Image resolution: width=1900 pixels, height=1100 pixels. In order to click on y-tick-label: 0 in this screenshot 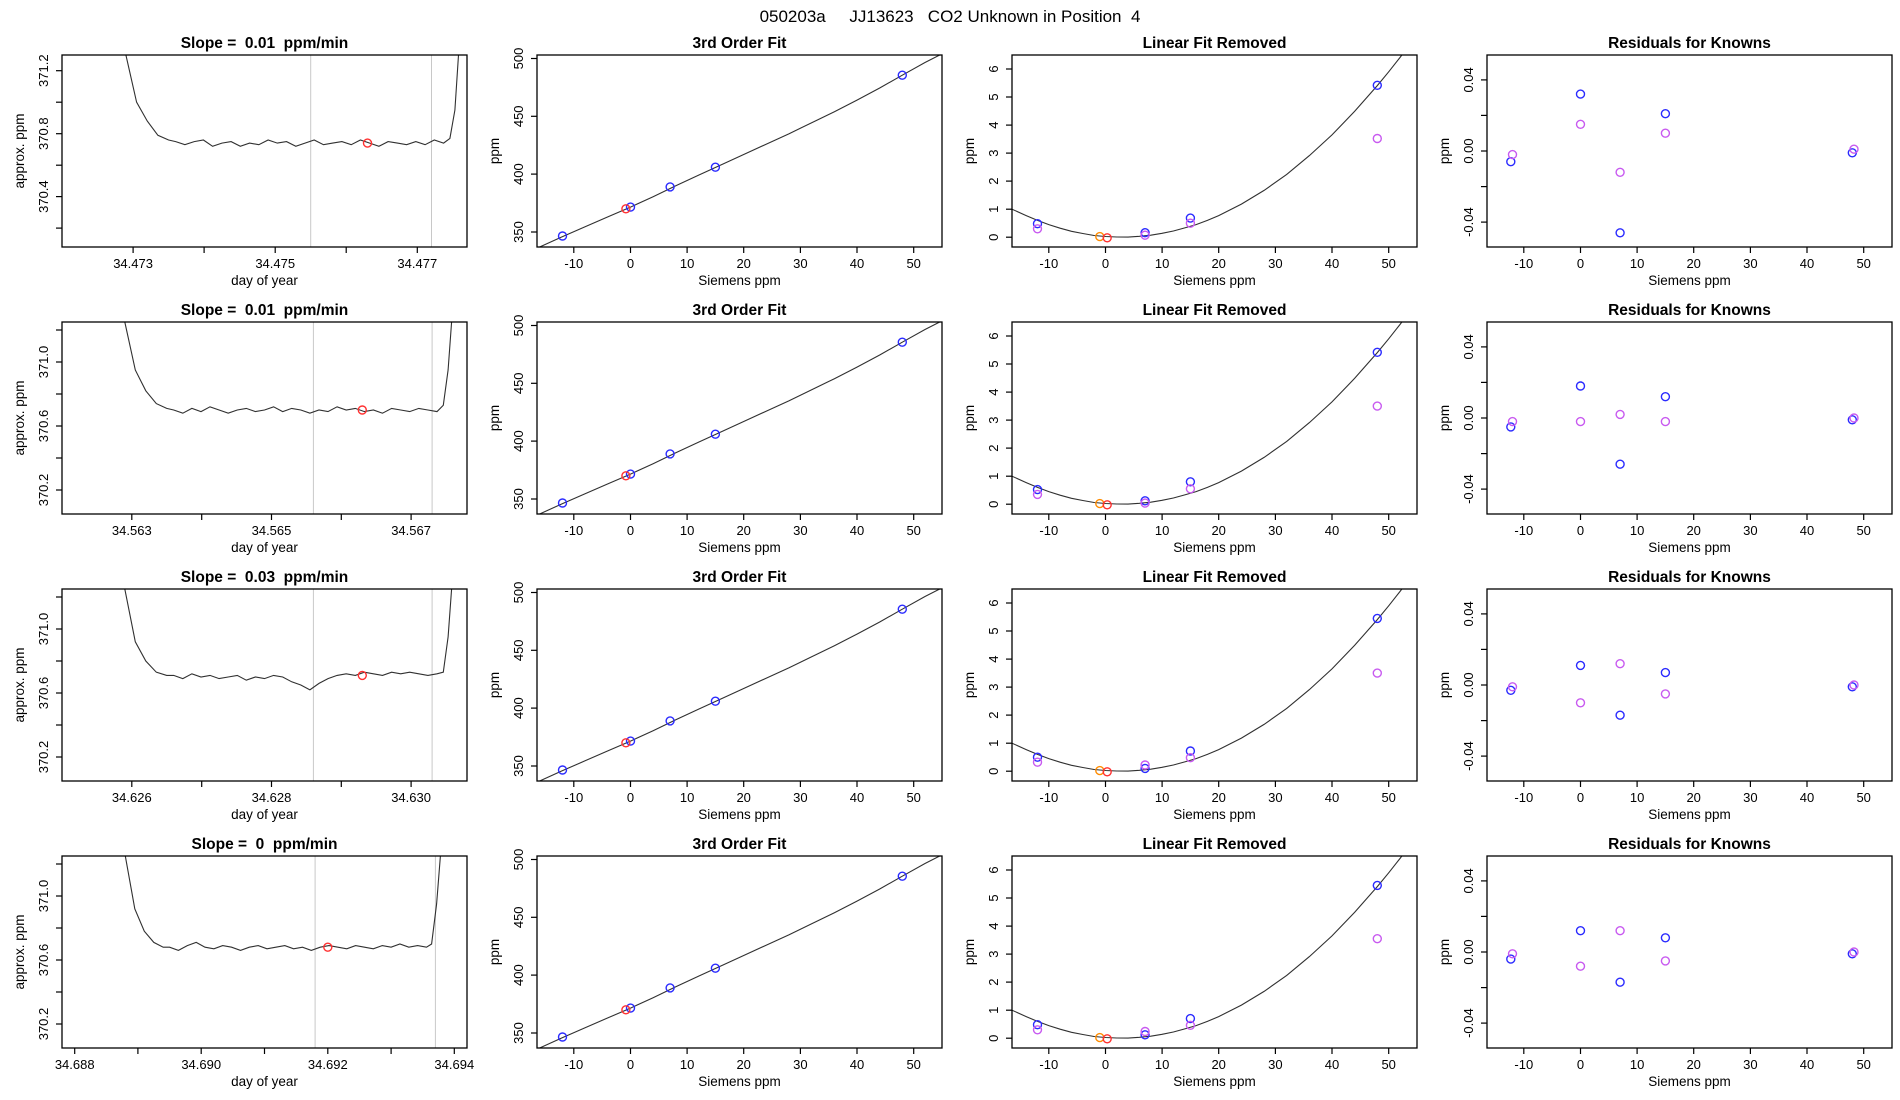, I will do `click(993, 771)`.